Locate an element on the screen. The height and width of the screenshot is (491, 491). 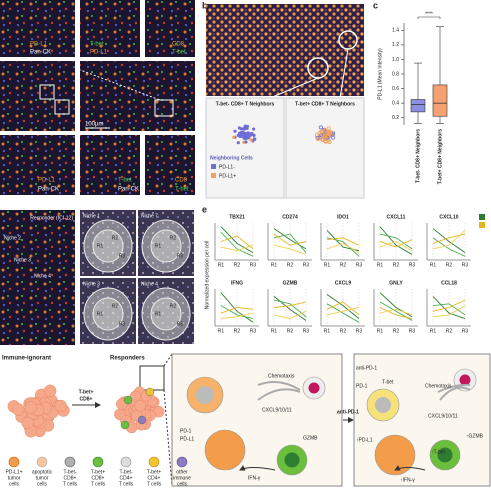
y-tick-label: 0.8 is located at coordinates (395, 74).